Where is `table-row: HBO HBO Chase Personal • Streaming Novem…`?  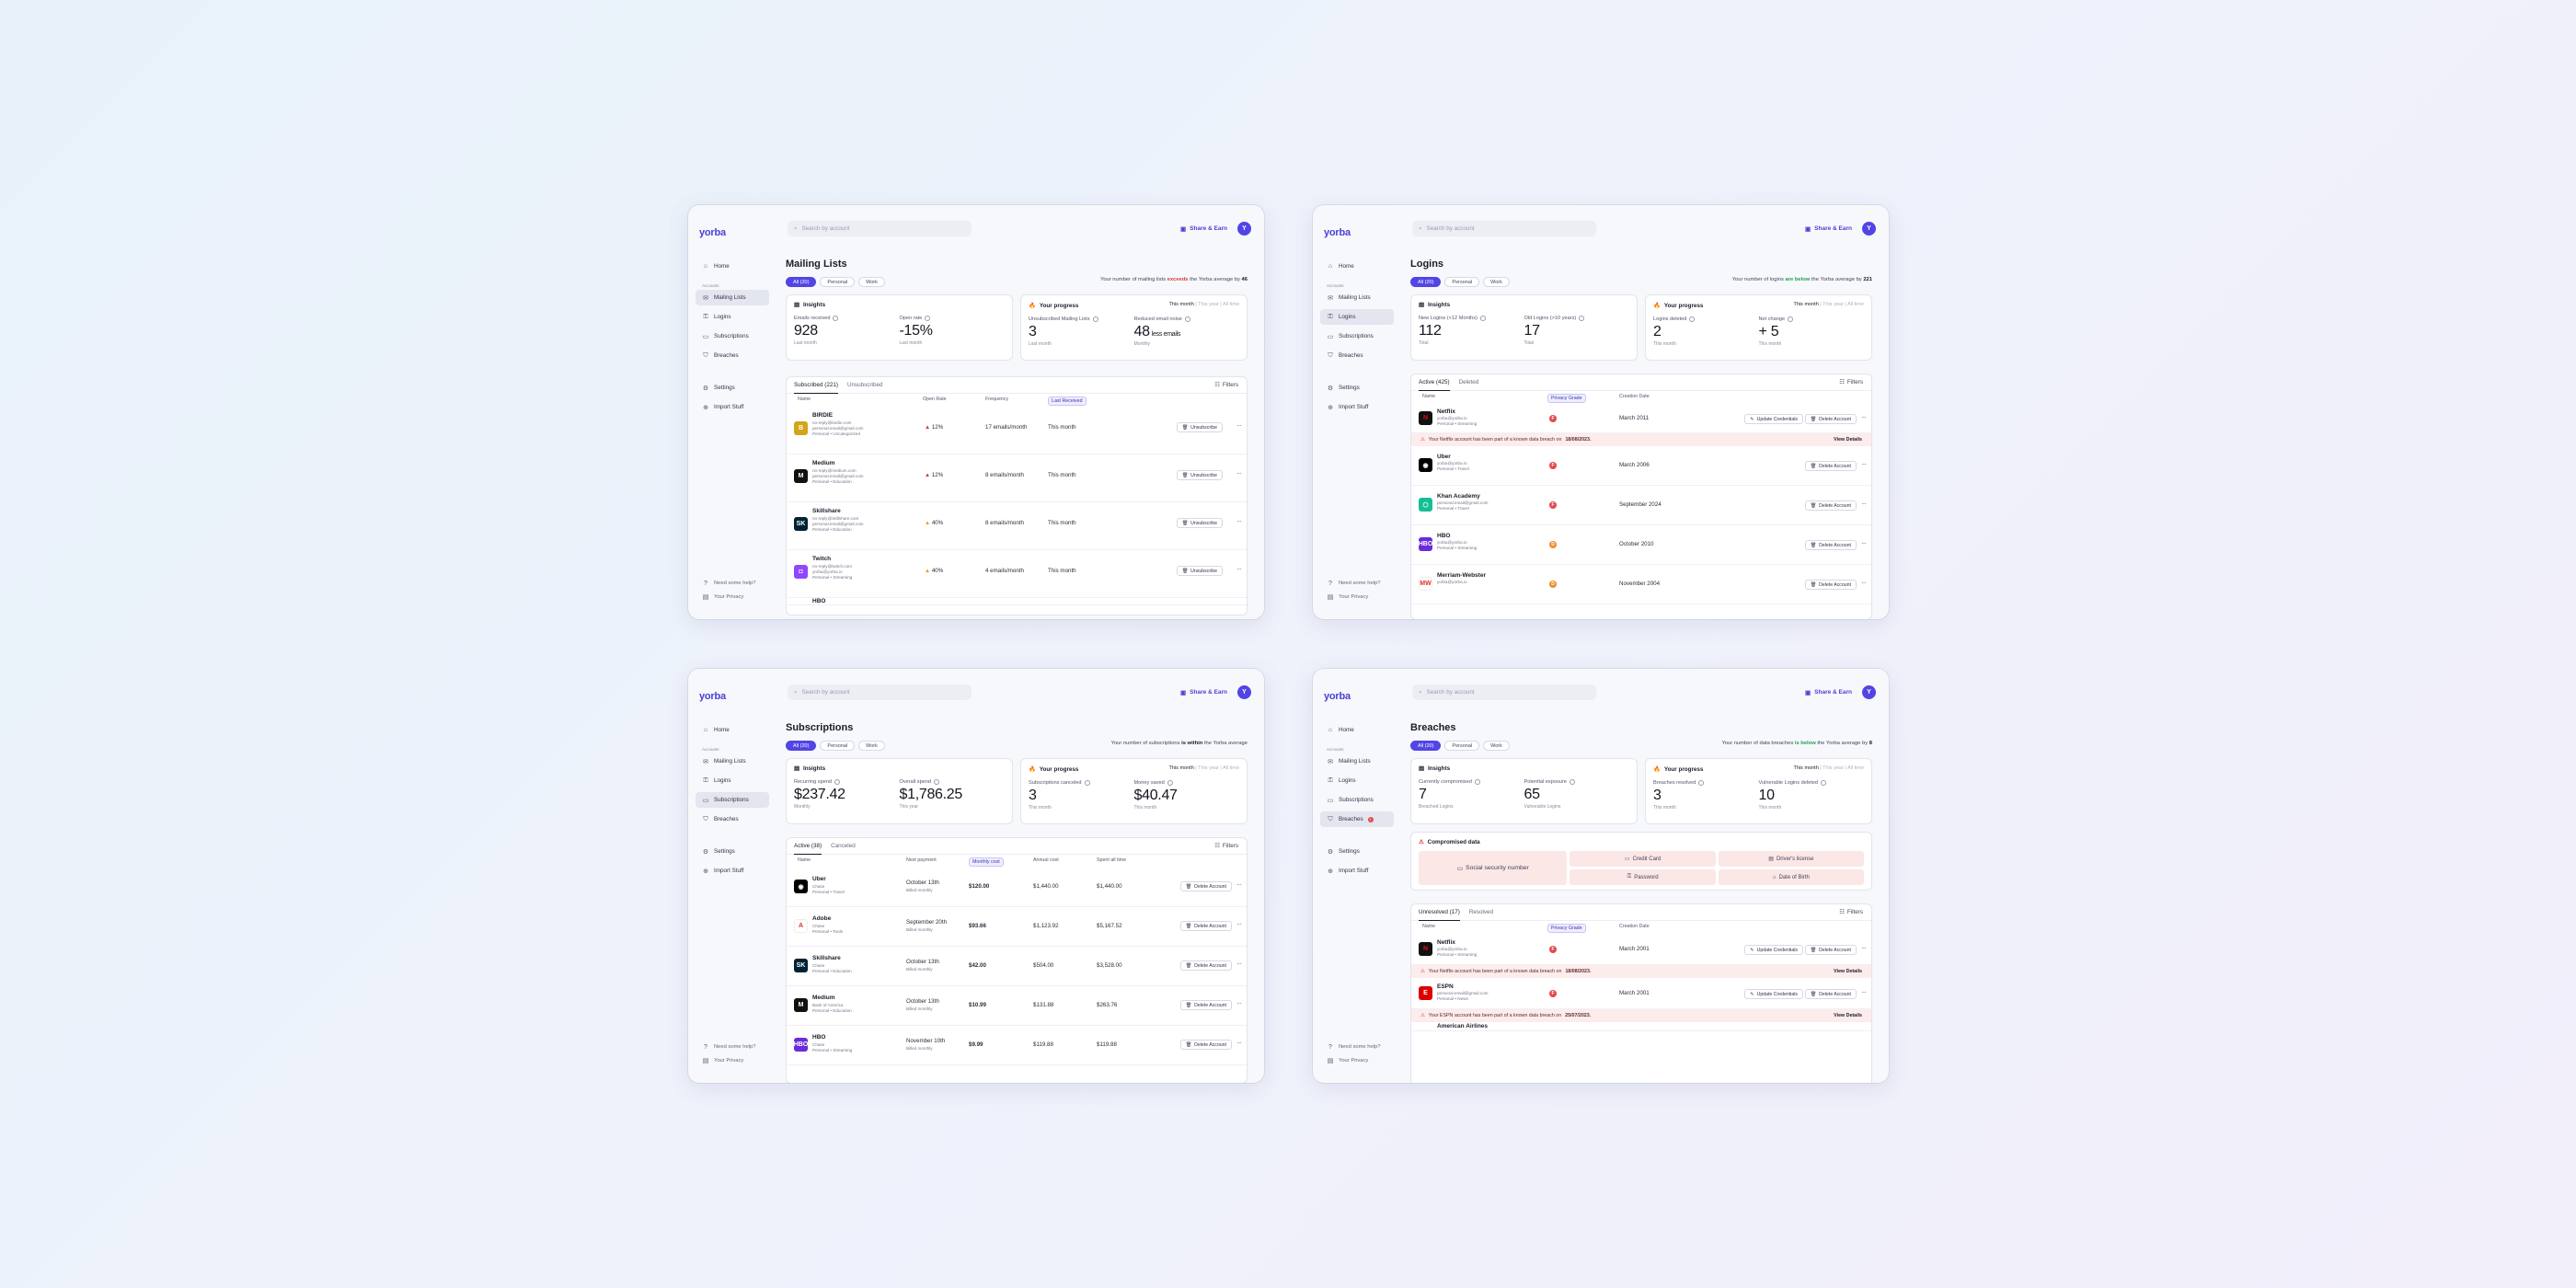
table-row: HBO HBO Chase Personal • Streaming Novem… is located at coordinates (1017, 1045).